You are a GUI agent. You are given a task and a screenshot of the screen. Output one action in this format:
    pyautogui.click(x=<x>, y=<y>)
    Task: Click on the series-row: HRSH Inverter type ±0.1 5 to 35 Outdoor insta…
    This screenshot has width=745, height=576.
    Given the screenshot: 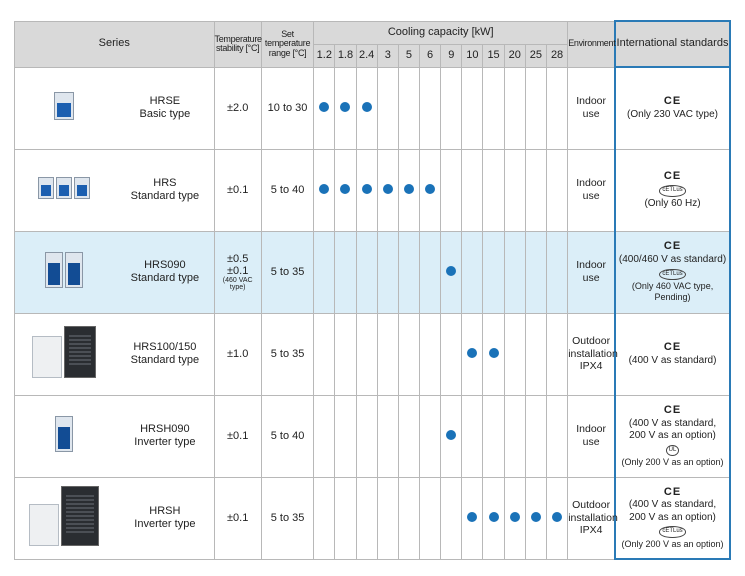 What is the action you would take?
    pyautogui.click(x=372, y=518)
    